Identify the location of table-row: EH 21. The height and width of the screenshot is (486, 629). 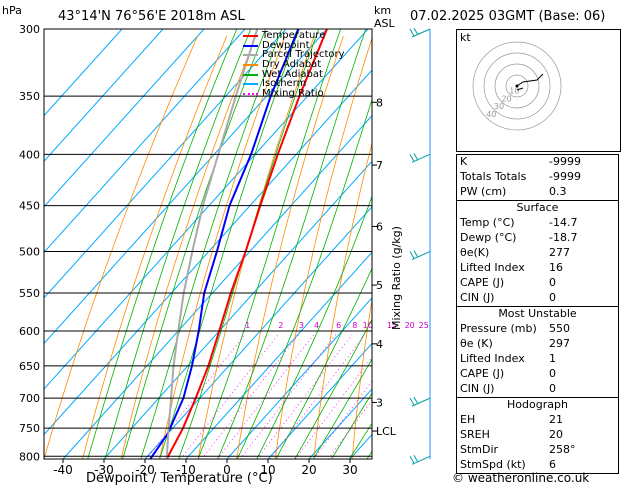
(537, 420).